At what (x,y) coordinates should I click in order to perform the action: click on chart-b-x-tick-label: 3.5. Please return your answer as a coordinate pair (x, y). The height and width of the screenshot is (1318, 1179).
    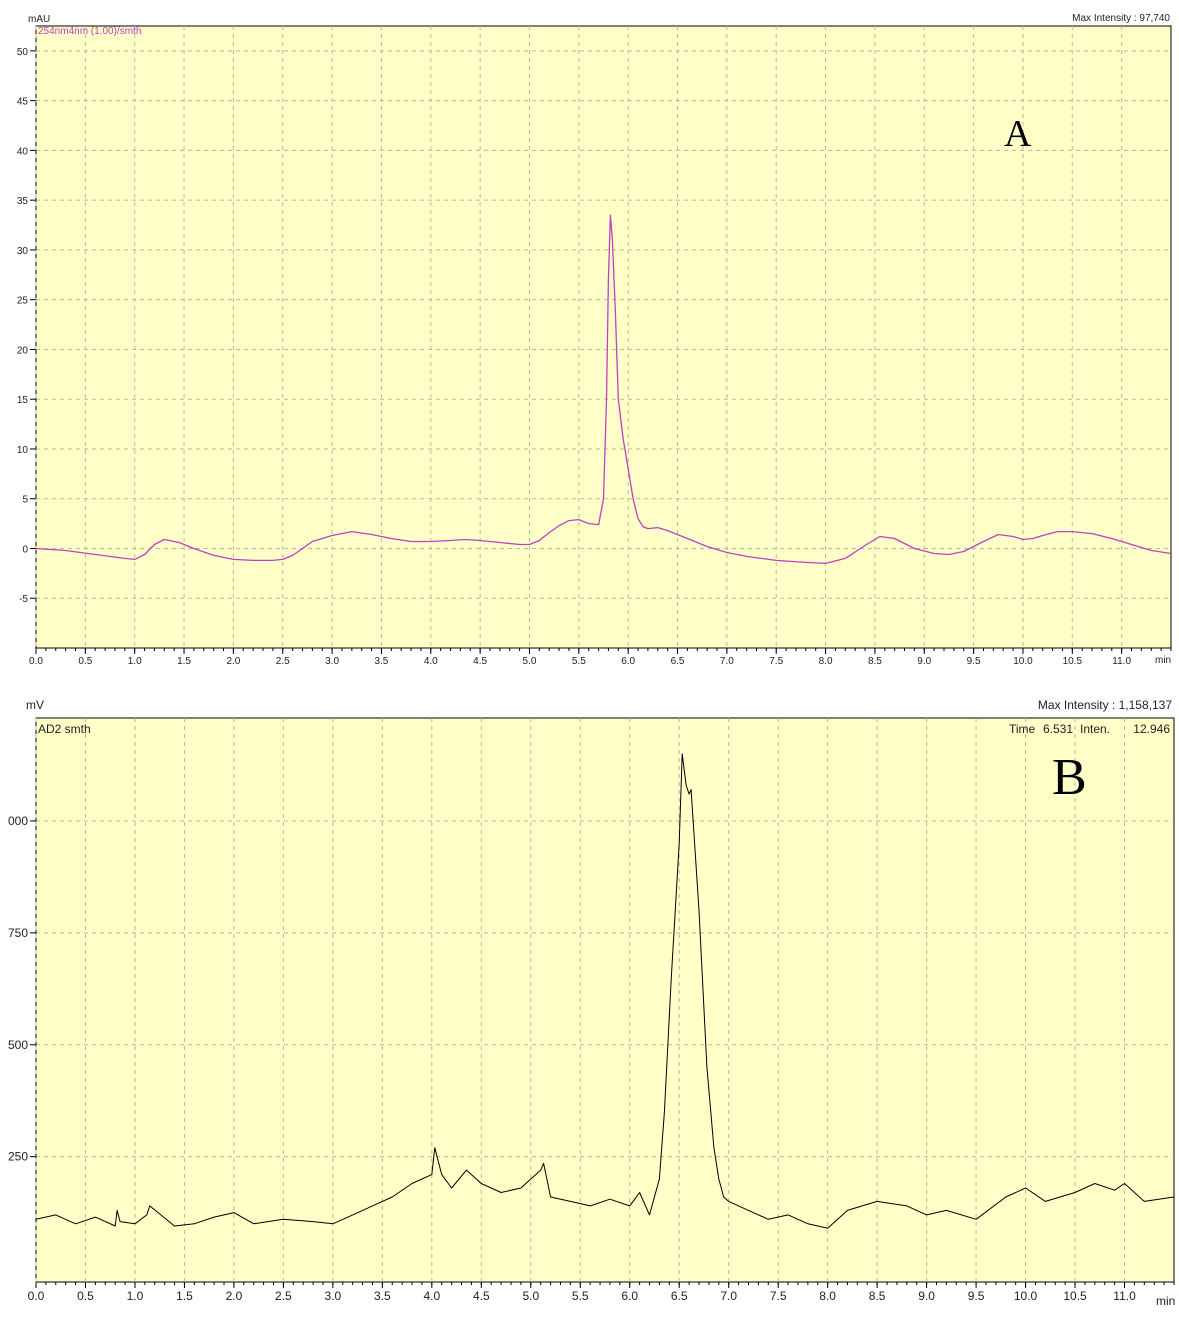
    Looking at the image, I should click on (382, 1296).